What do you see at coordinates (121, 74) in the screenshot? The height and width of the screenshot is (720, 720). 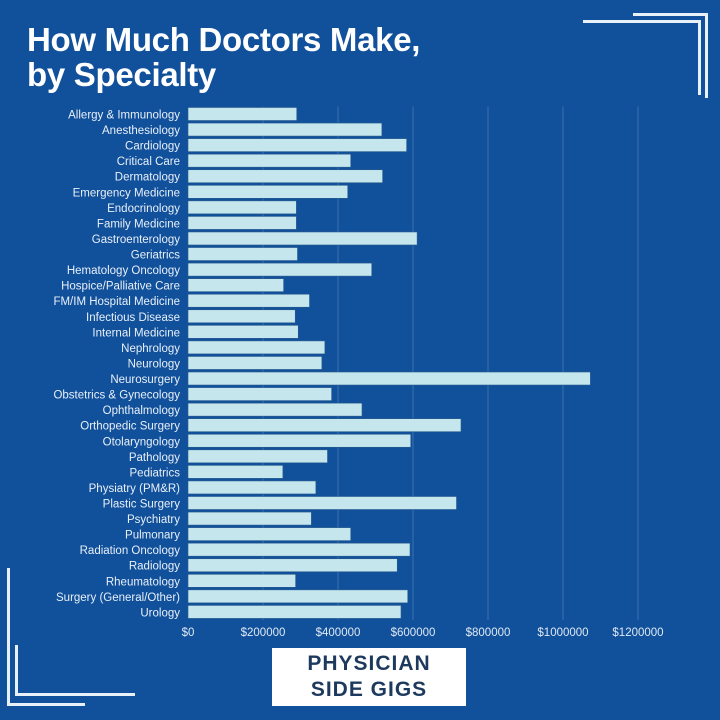 I see `title-line-2: by Specialty` at bounding box center [121, 74].